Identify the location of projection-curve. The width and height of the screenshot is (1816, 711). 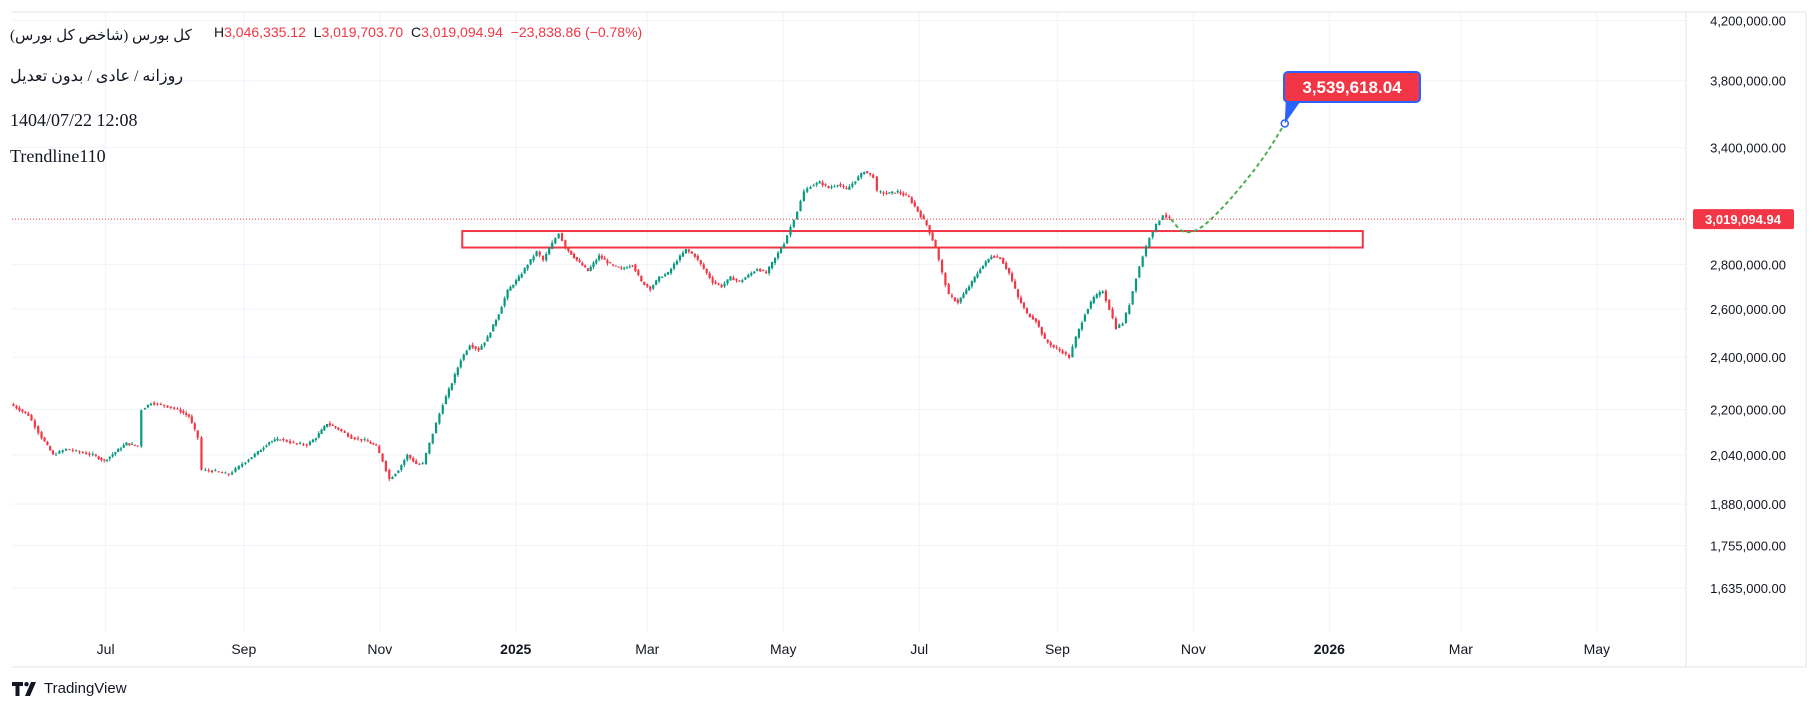
(1228, 178).